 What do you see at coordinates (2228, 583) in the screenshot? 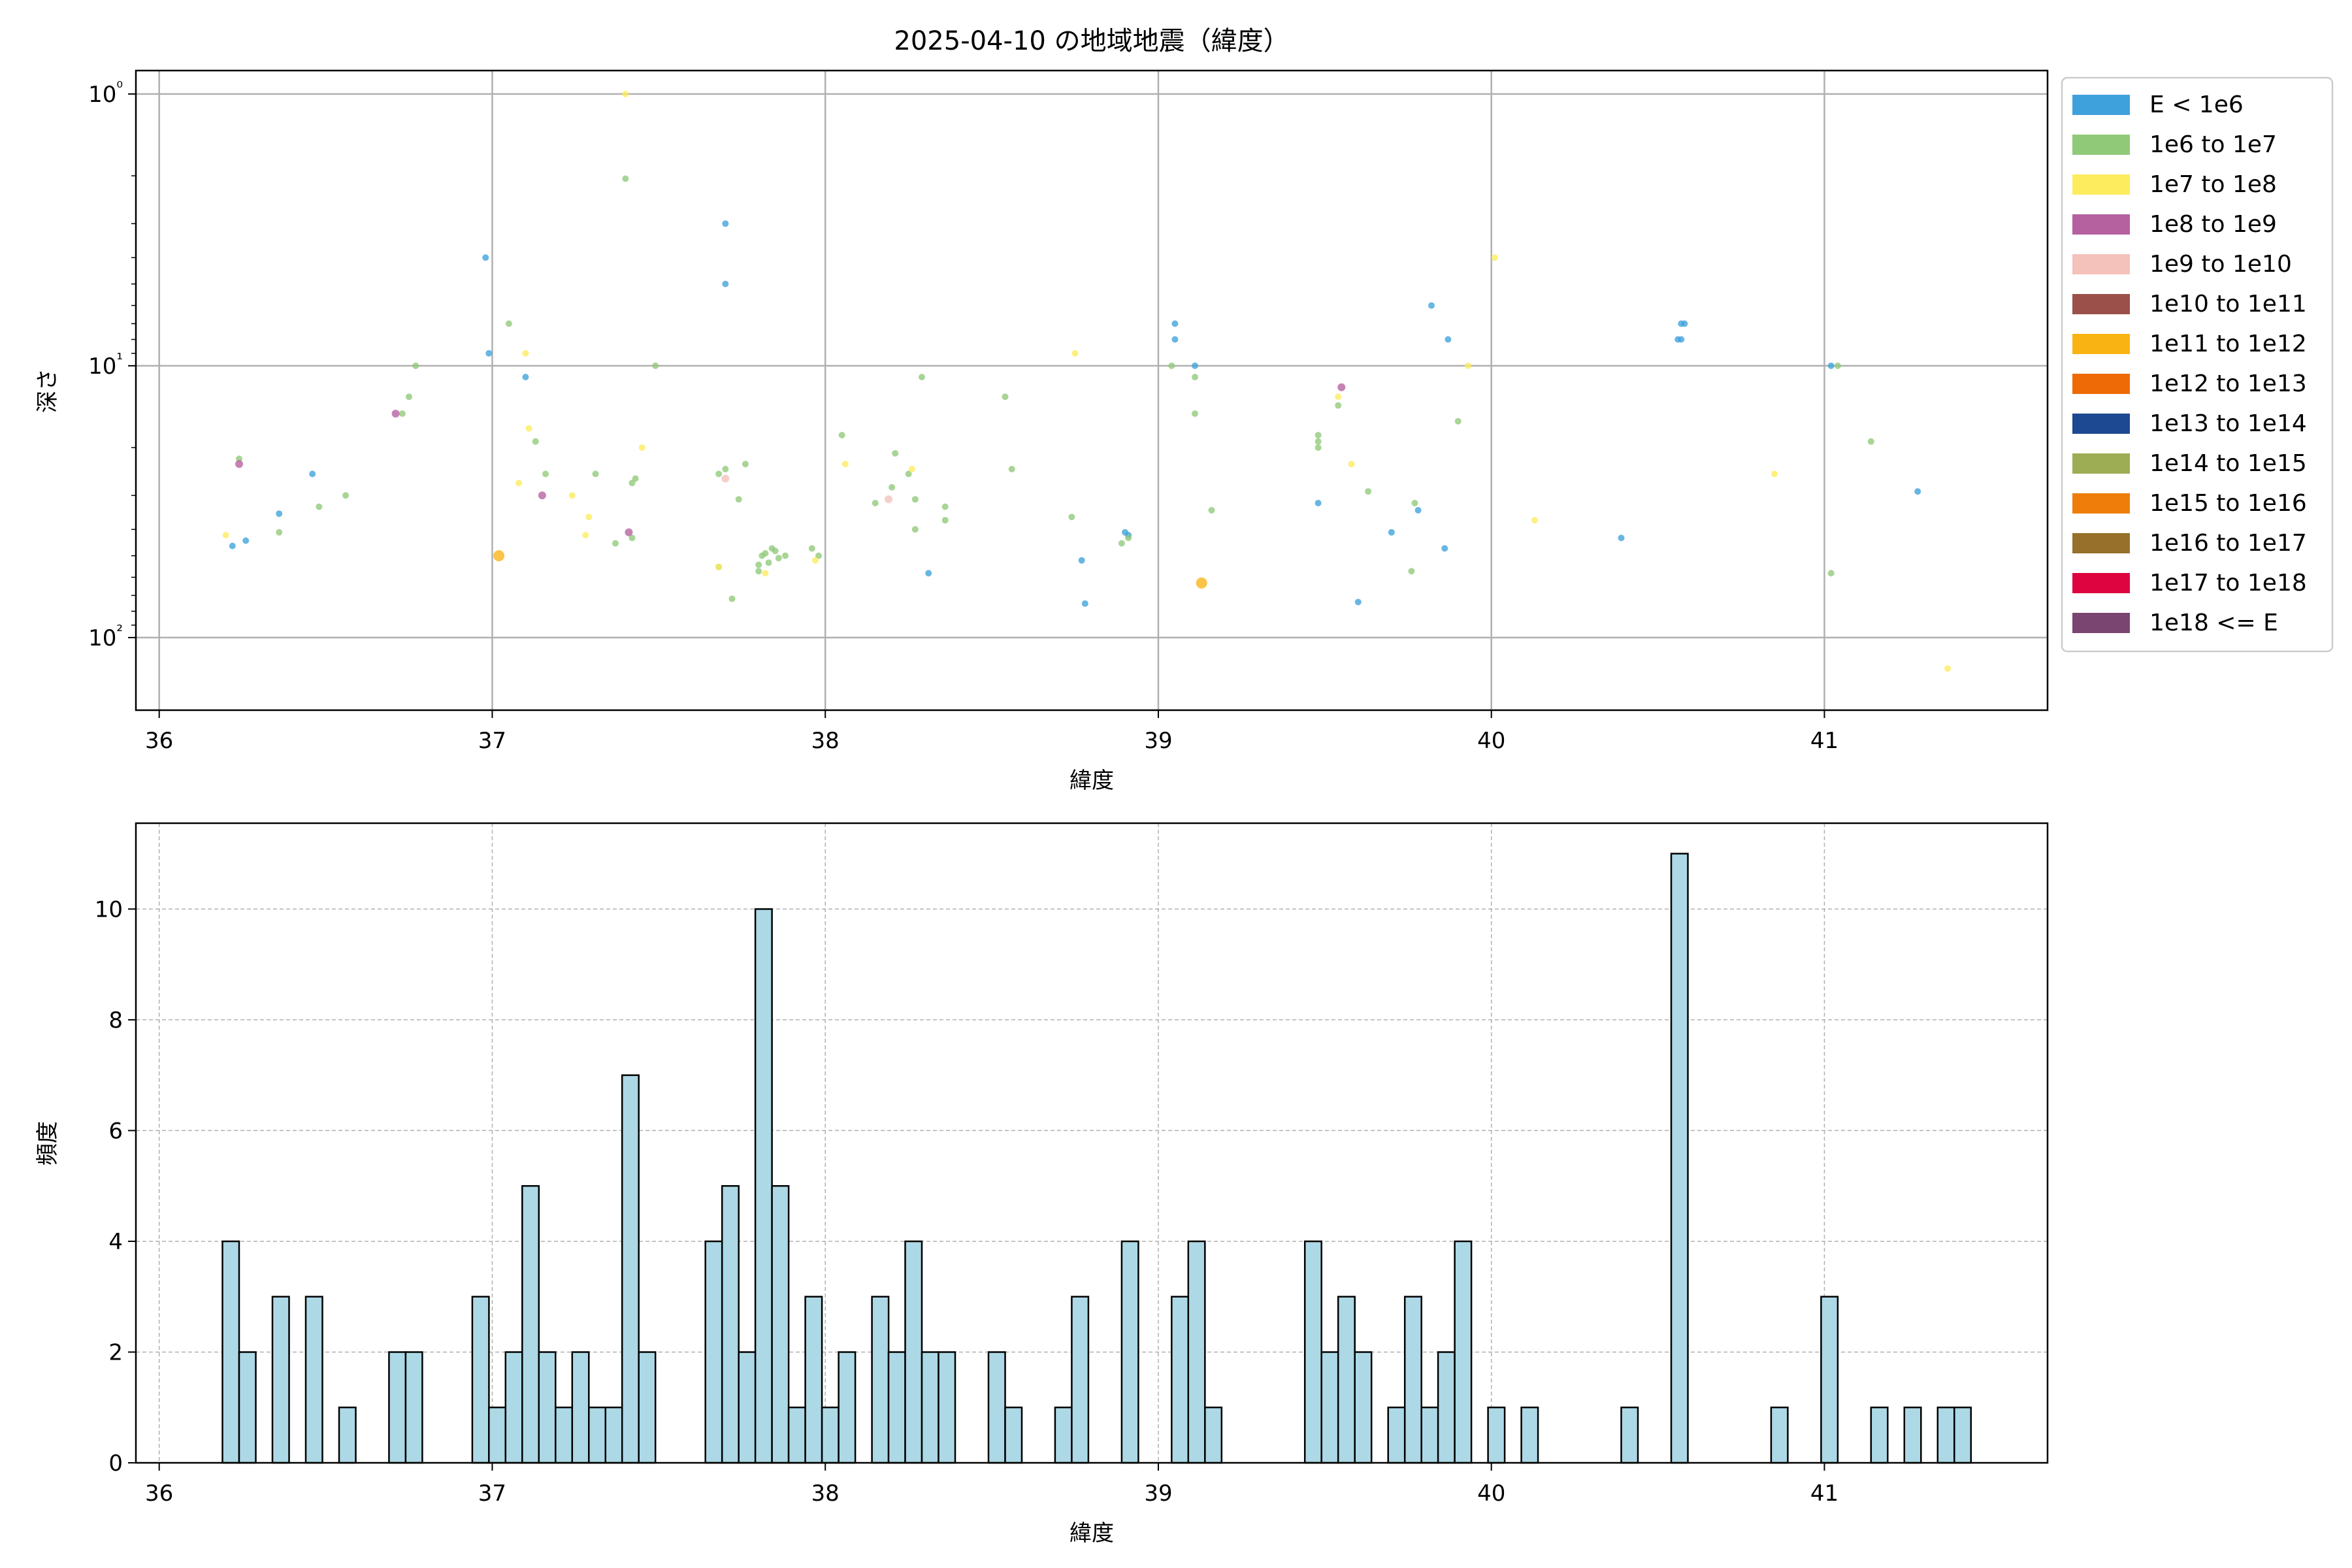
I see `legend-label: 1e17 to 1e18` at bounding box center [2228, 583].